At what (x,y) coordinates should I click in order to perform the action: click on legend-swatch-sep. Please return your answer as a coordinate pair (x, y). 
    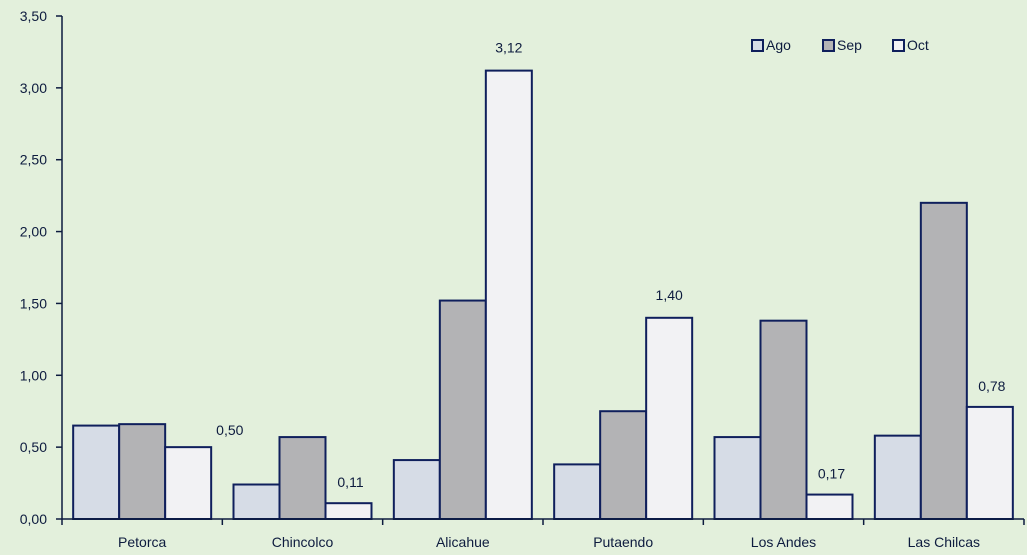
    Looking at the image, I should click on (828, 45).